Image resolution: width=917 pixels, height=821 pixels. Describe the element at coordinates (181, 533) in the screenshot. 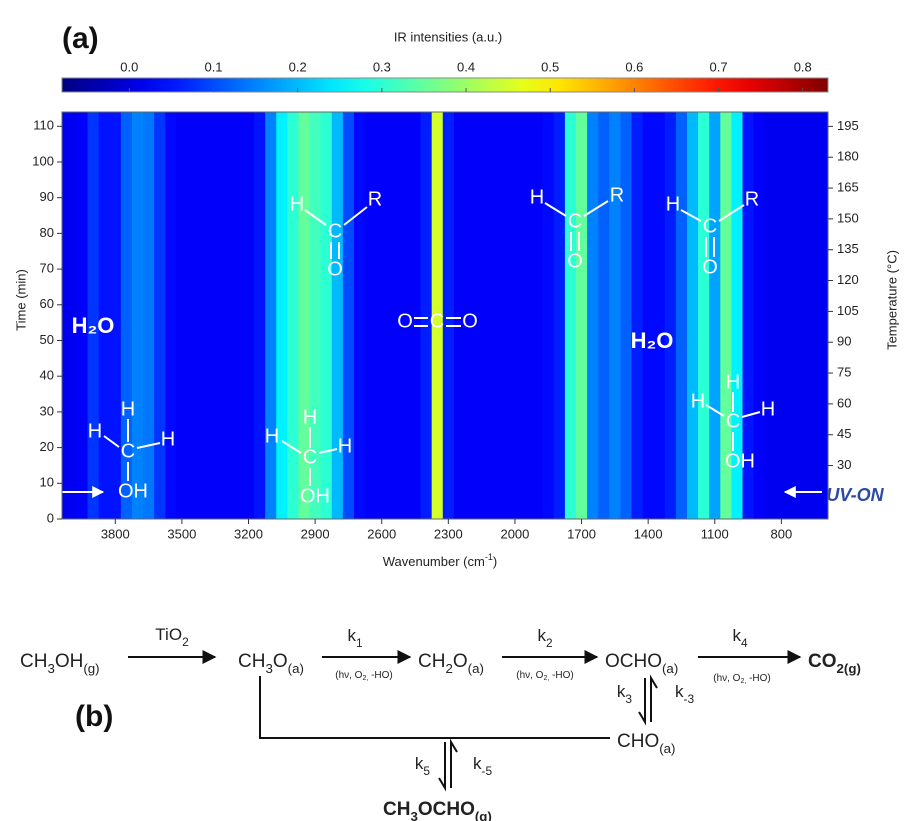

I see `x-tick-label: 3500` at that location.